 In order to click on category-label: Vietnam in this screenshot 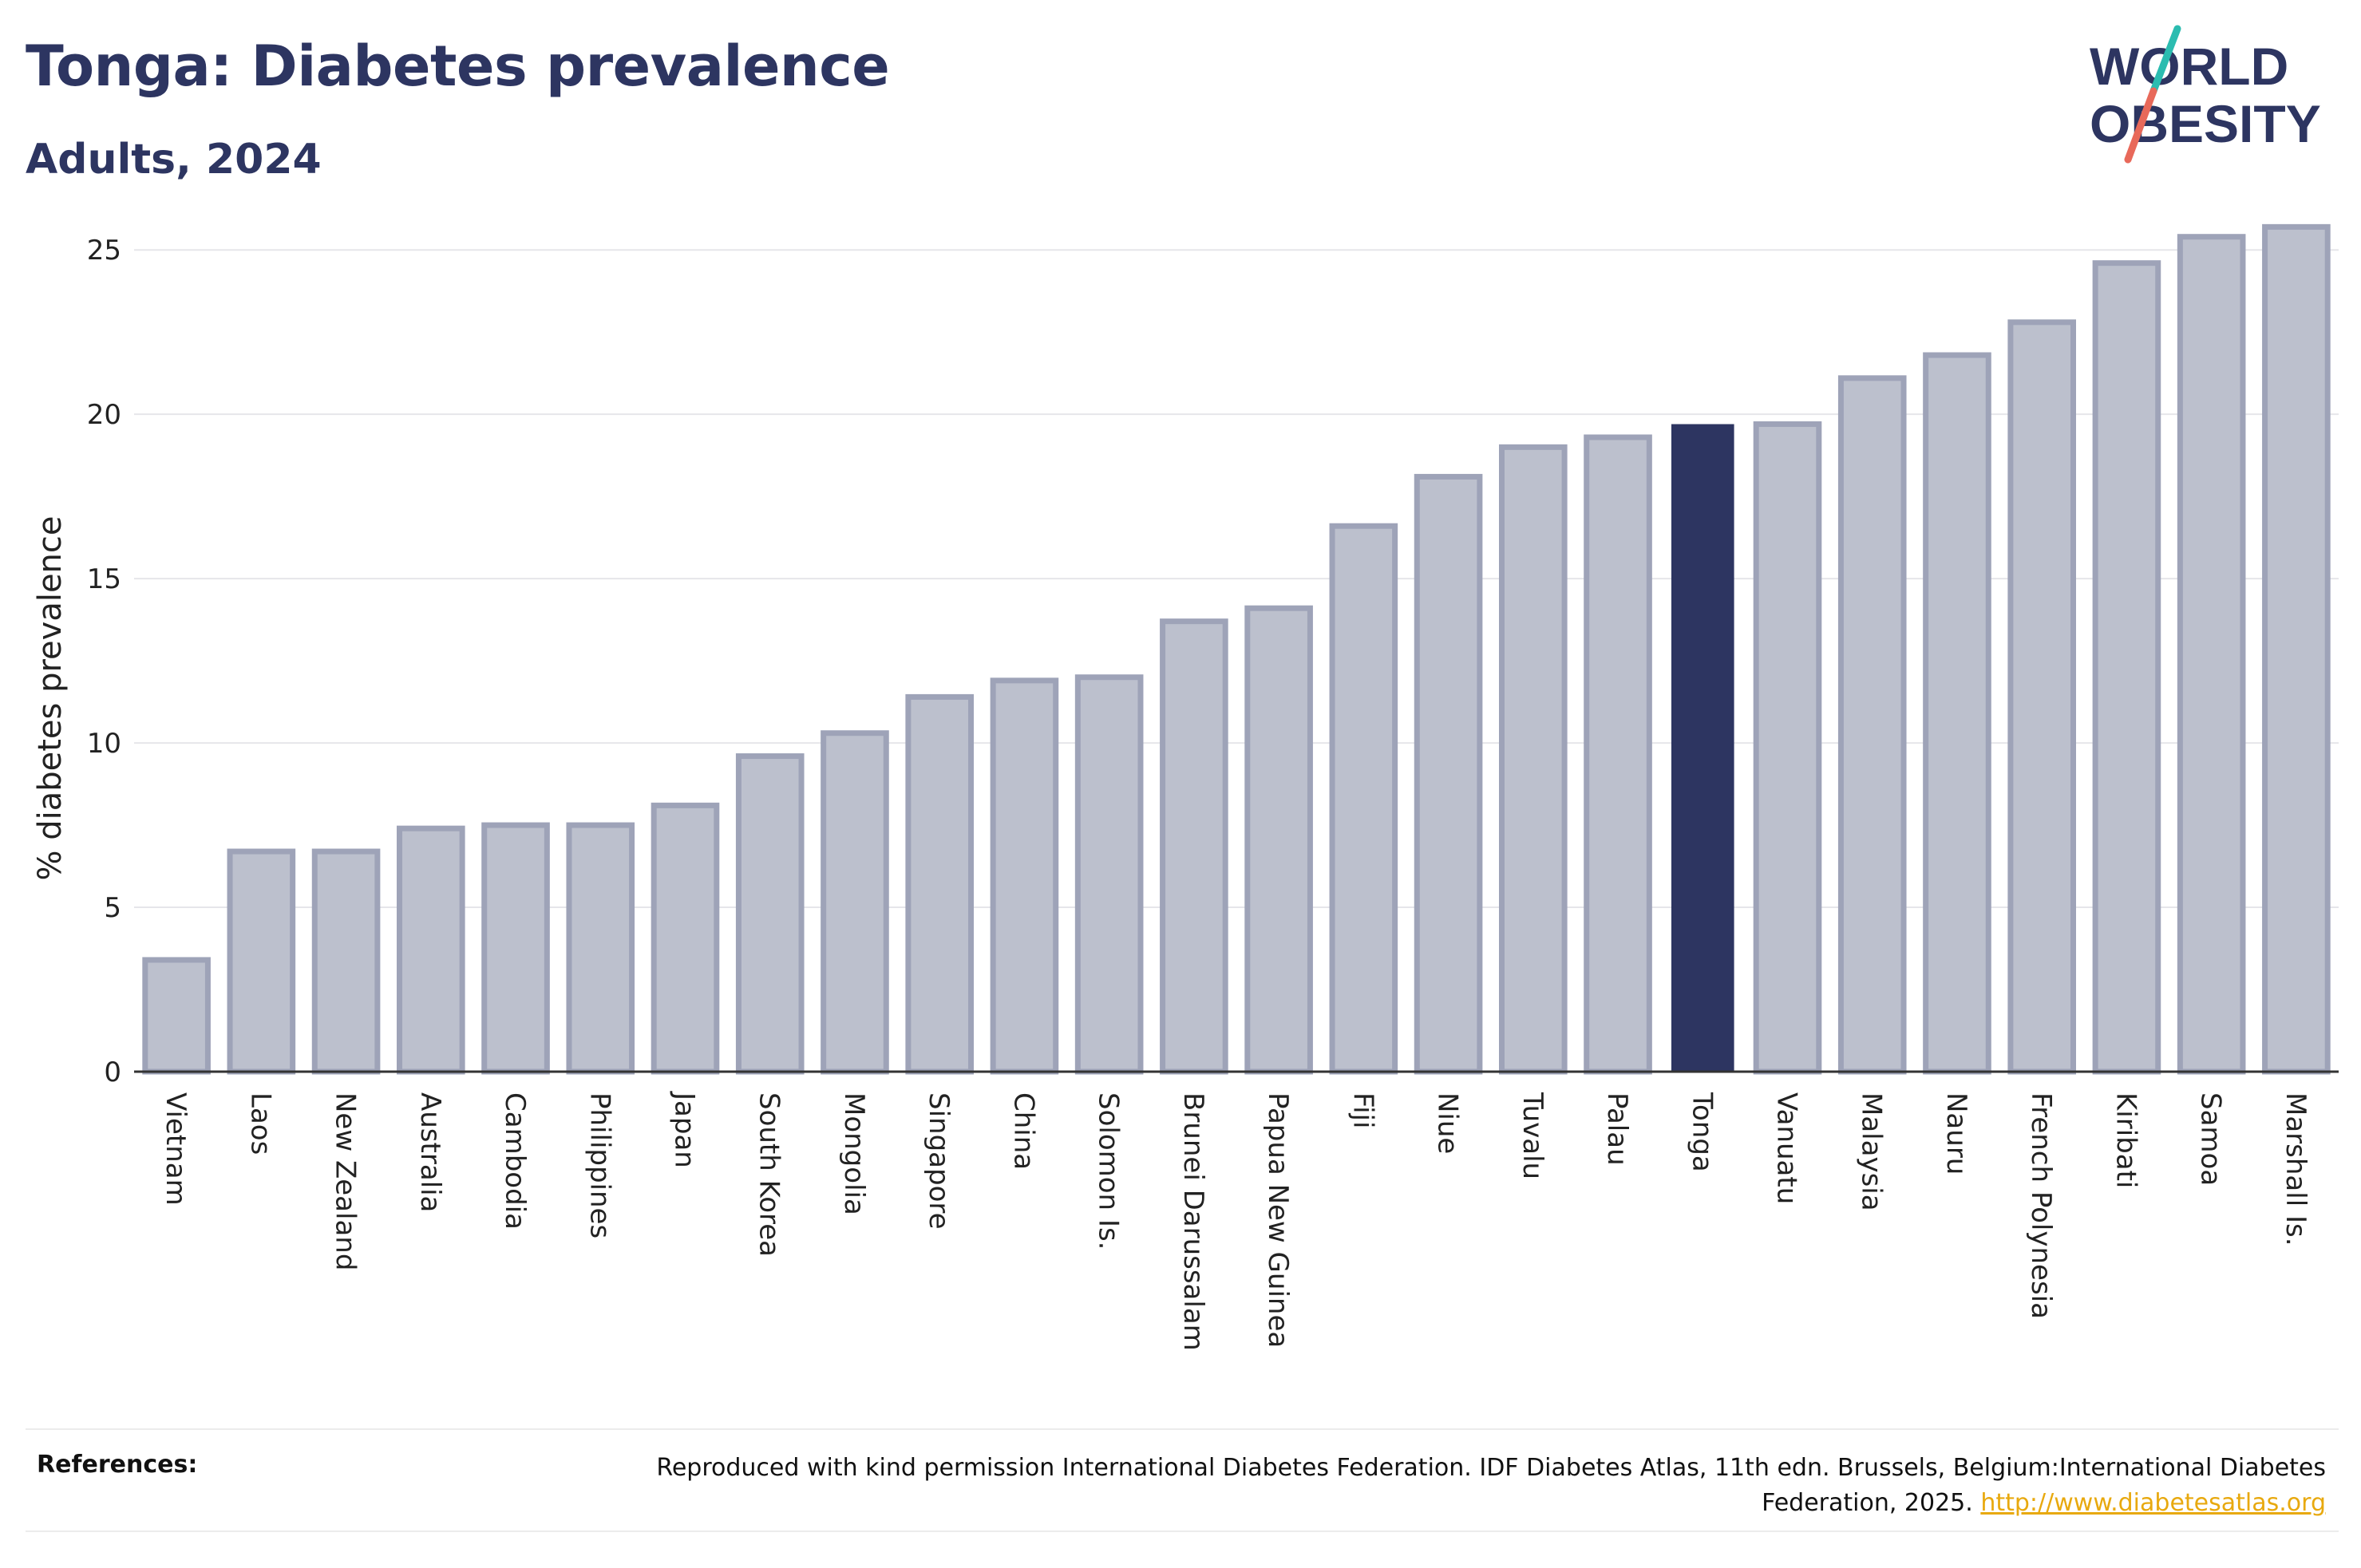, I will do `click(176, 1149)`.